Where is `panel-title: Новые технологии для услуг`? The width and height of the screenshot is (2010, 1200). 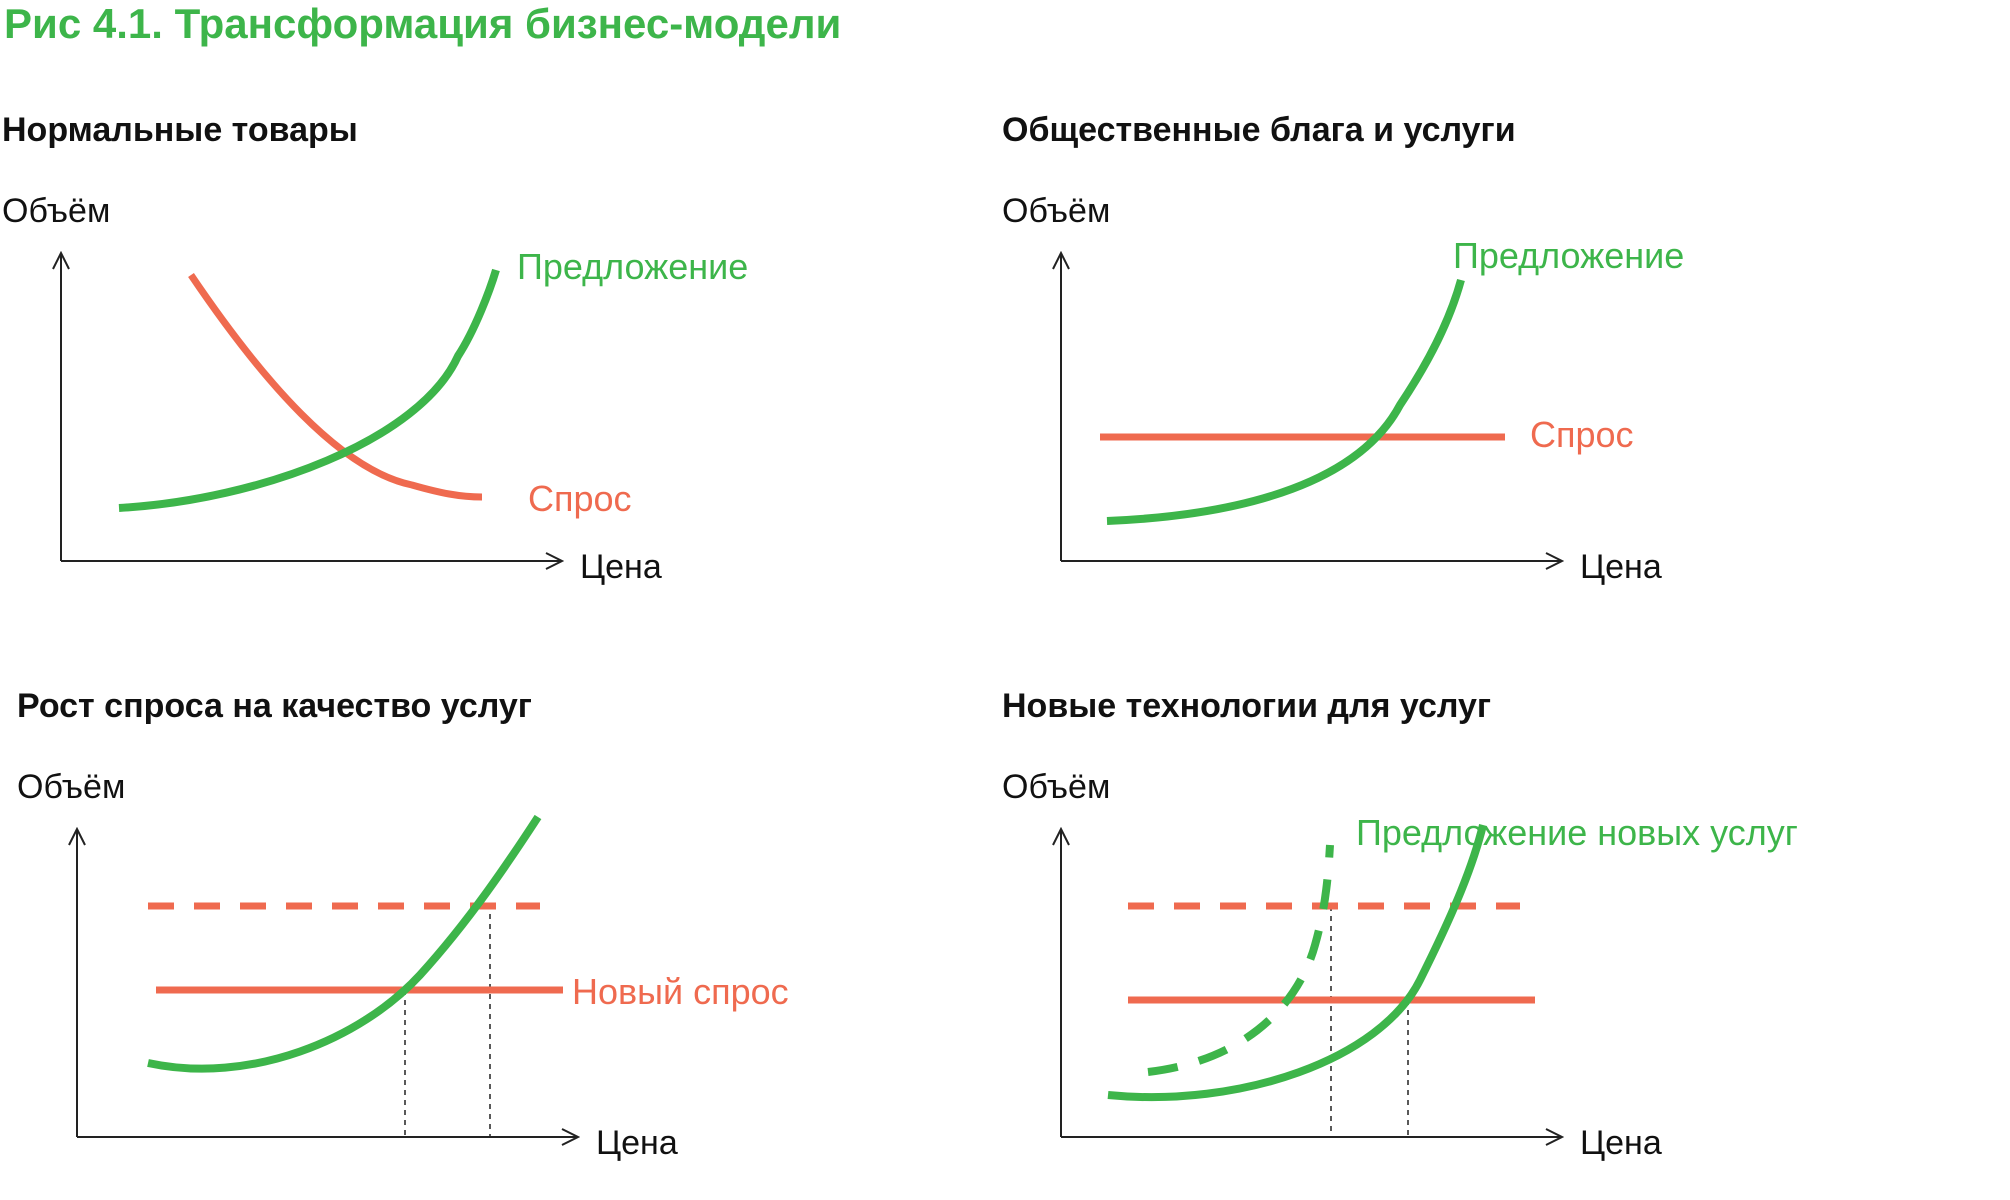
panel-title: Новые технологии для услуг is located at coordinates (1246, 706).